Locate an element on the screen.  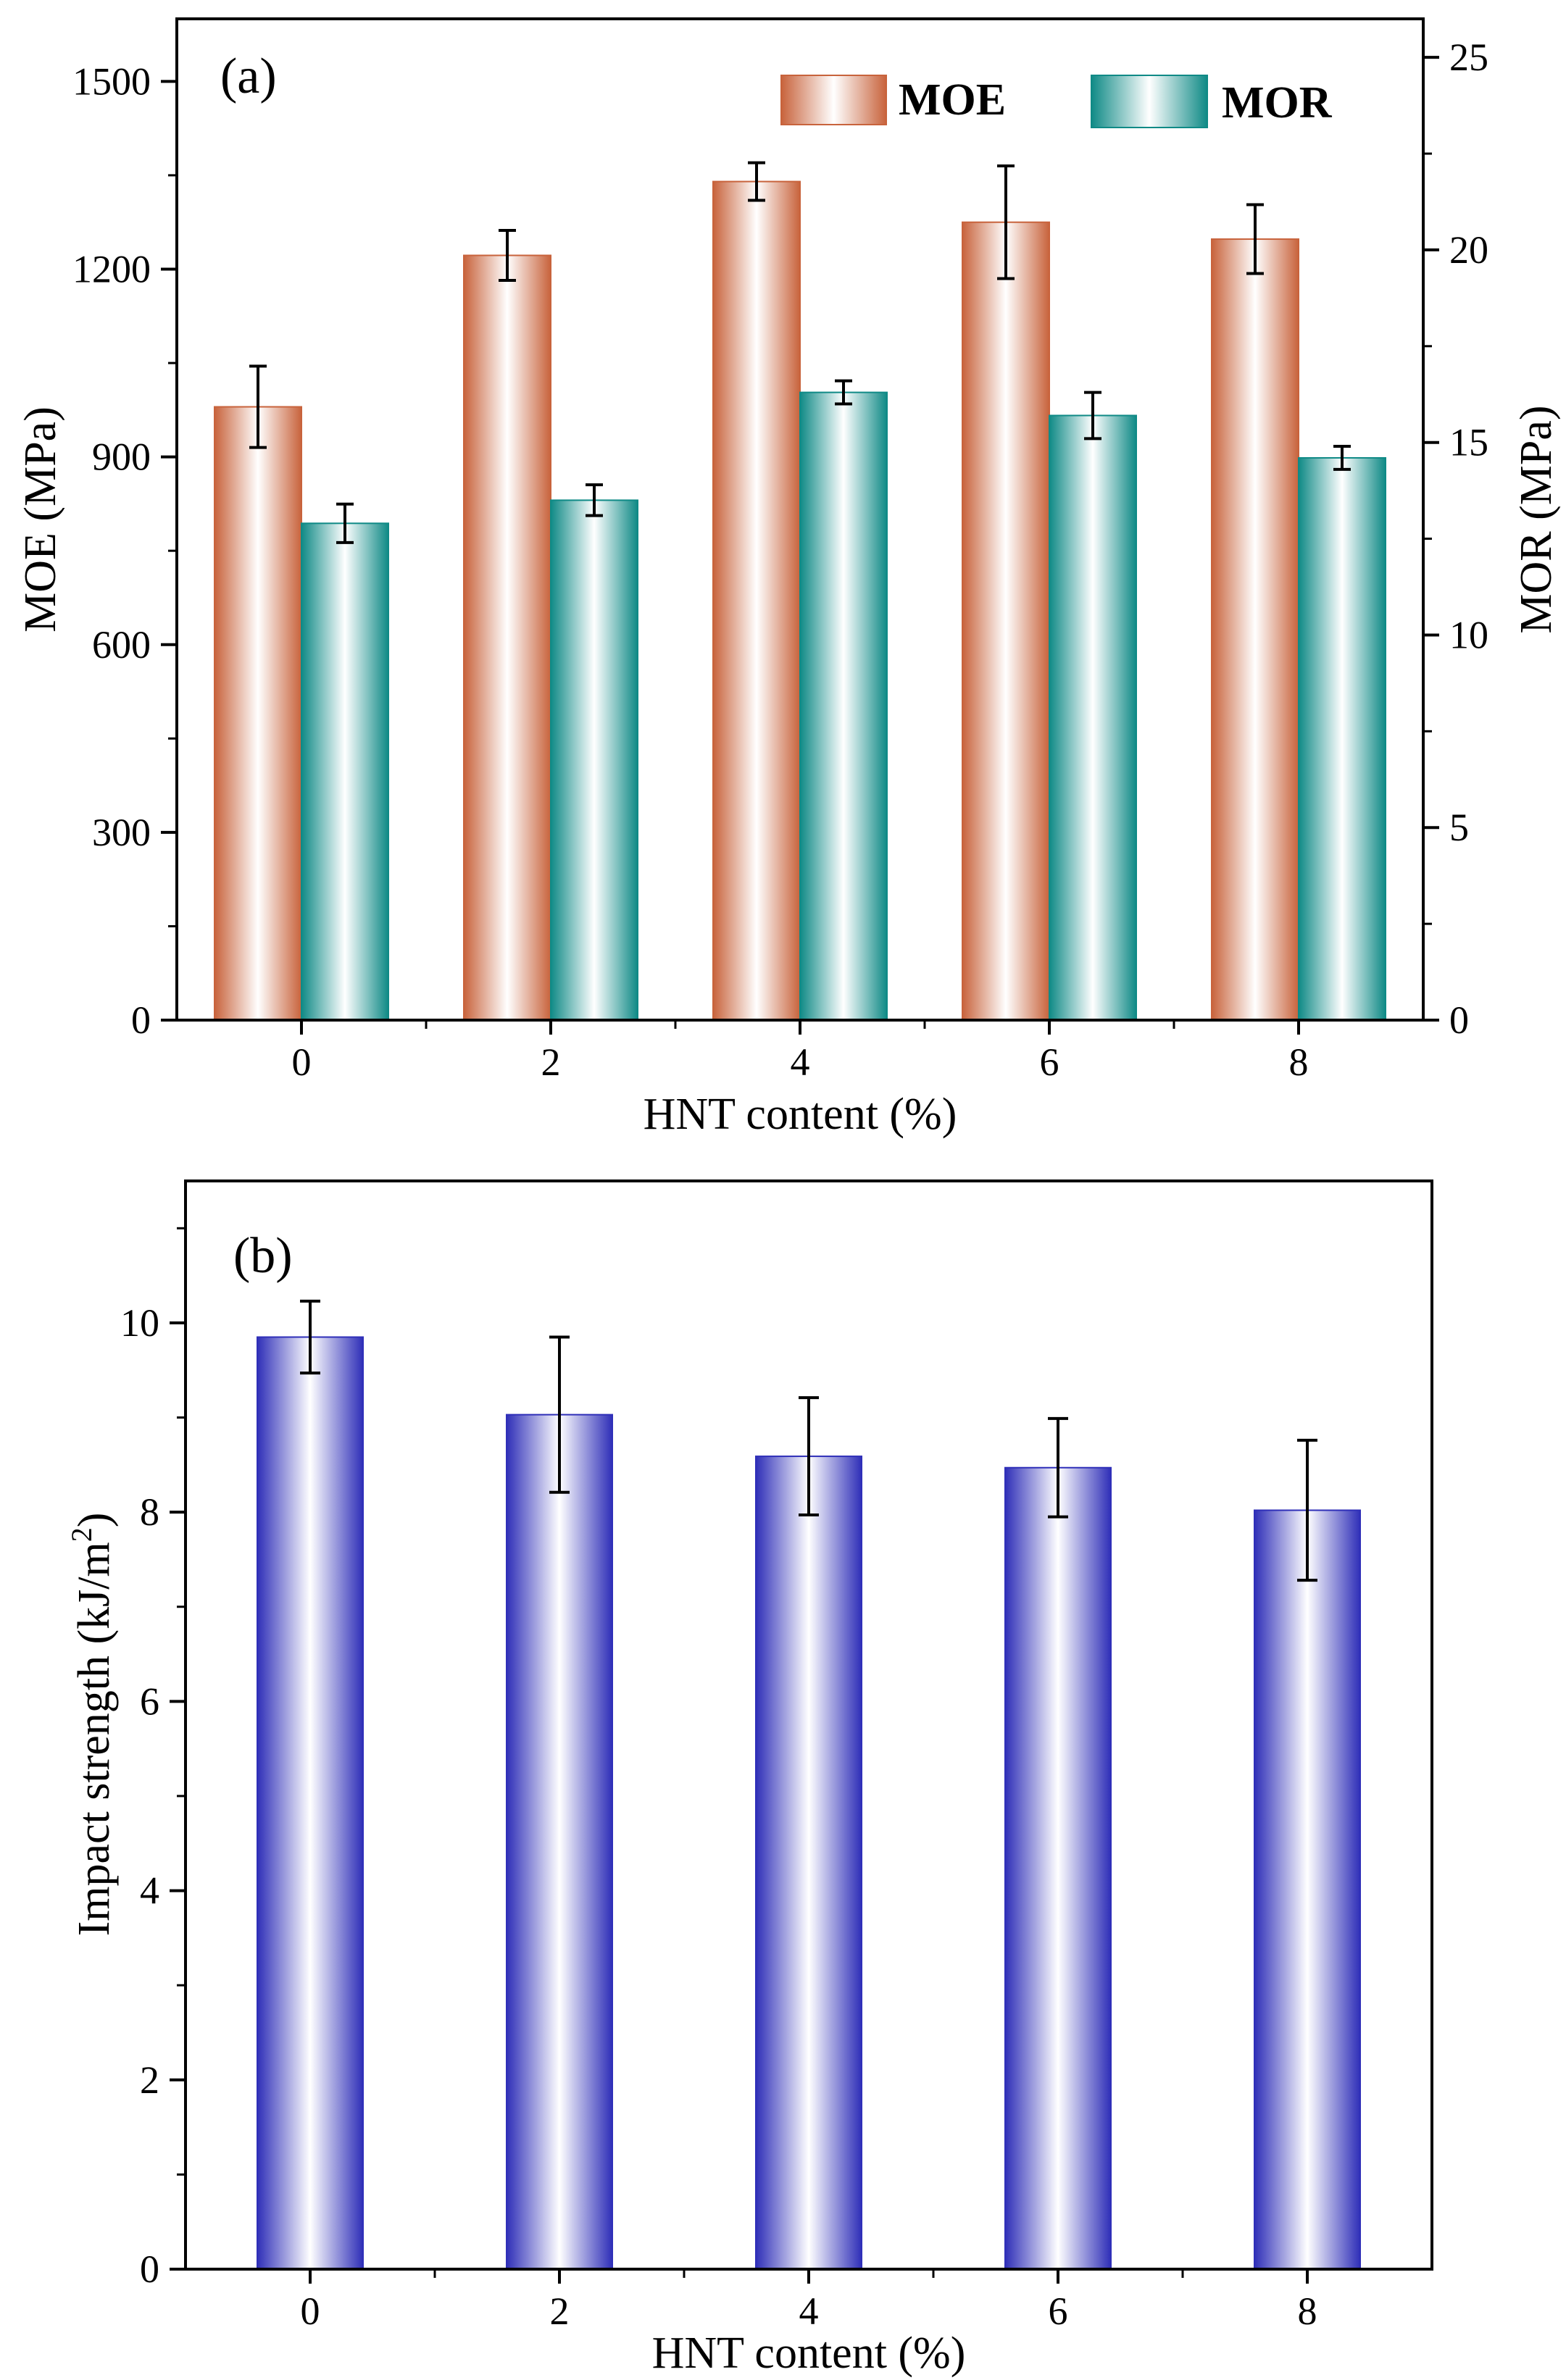
panel-b-y-axis-title: Impact strength (kJ/m2) is located at coordinates (92, 1725).